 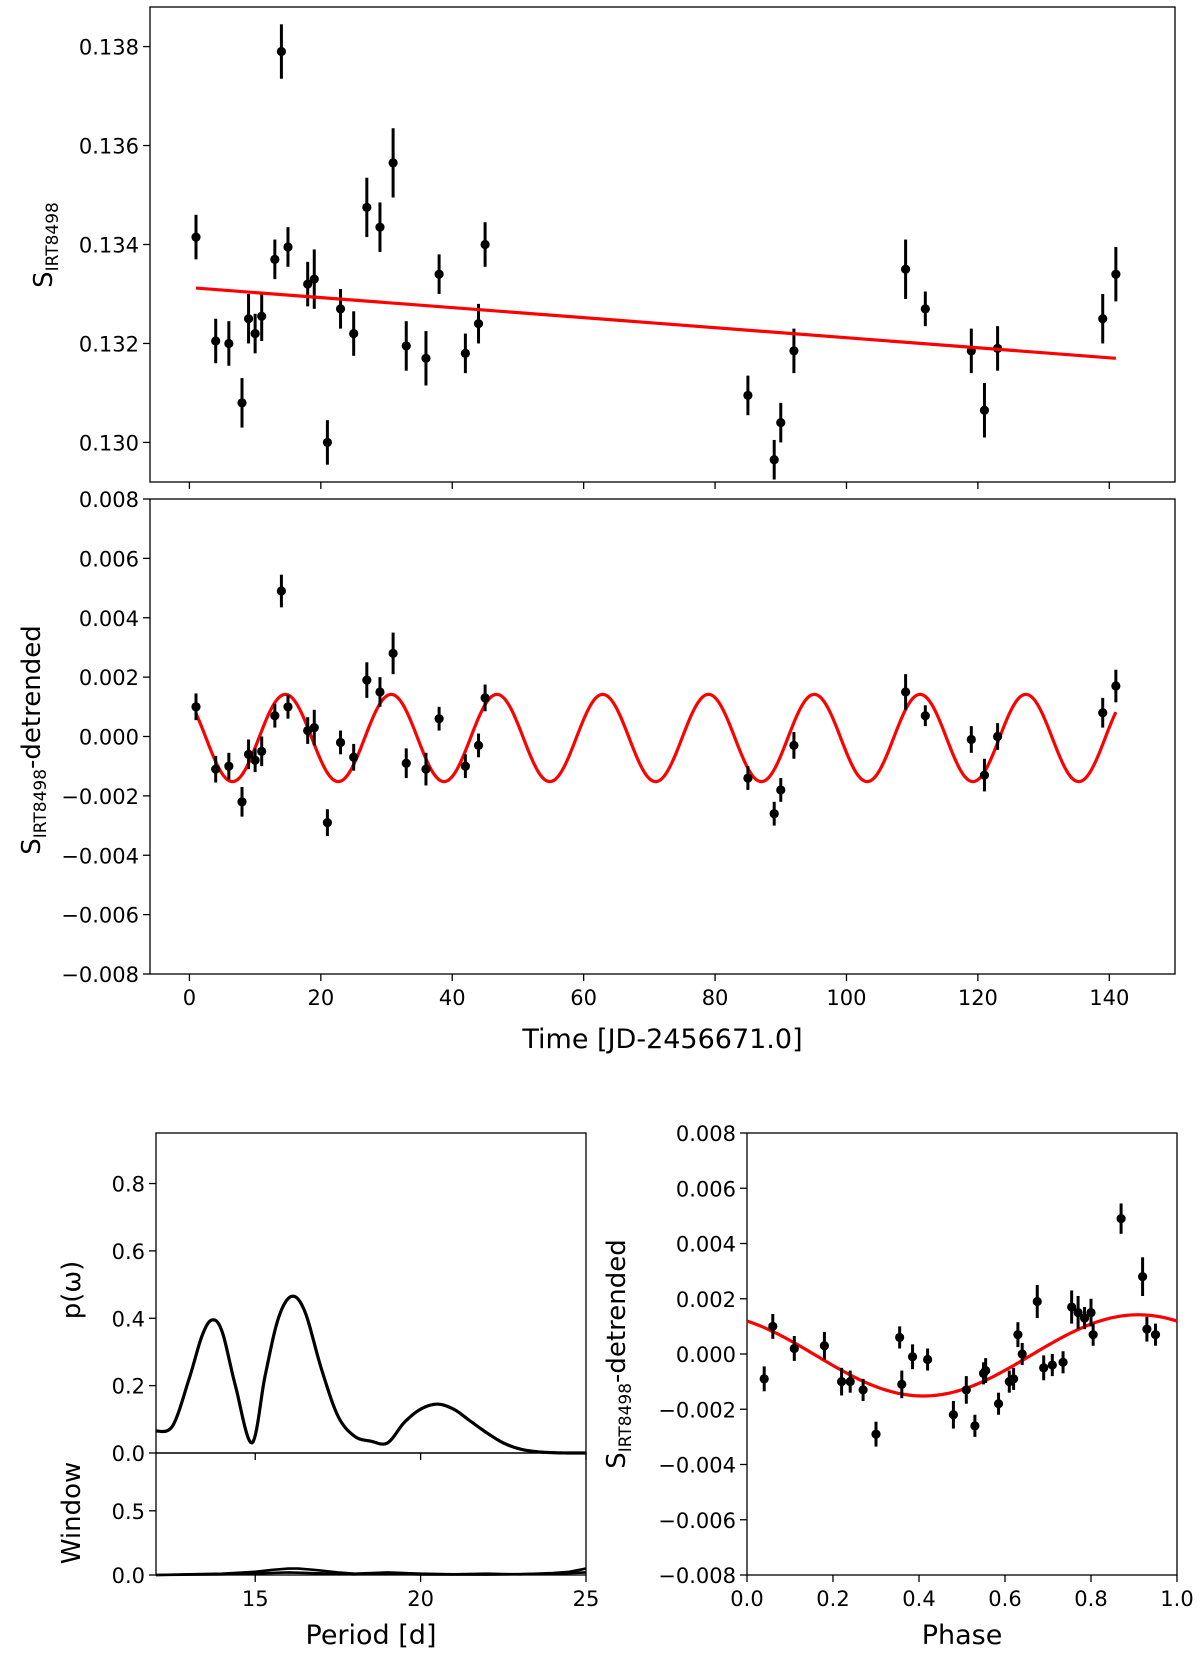 What do you see at coordinates (846, 998) in the screenshot?
I see `x-tick-label: 100` at bounding box center [846, 998].